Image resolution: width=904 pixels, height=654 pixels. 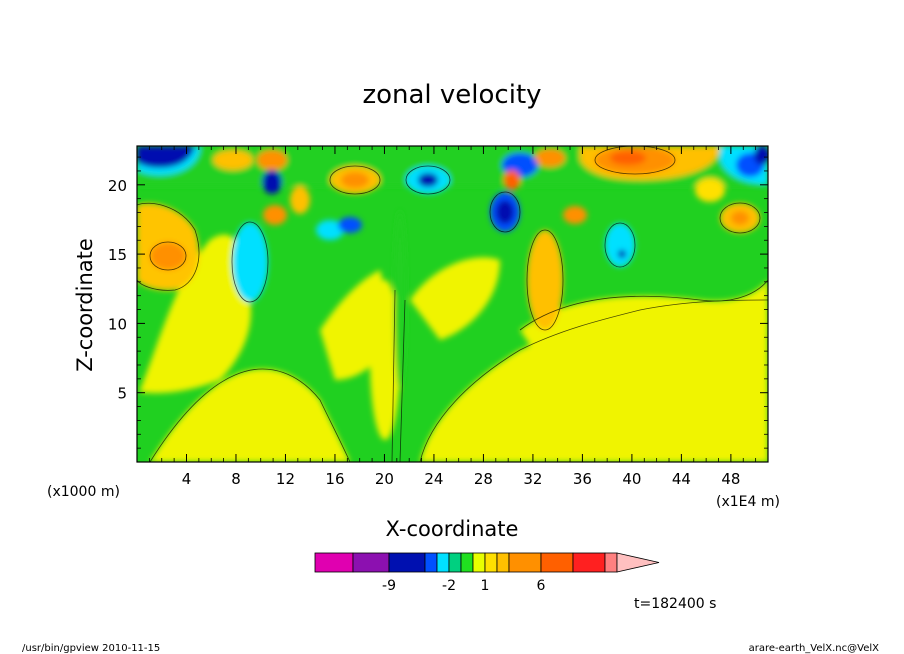 I want to click on x-tick-label: 28, so click(x=483, y=479).